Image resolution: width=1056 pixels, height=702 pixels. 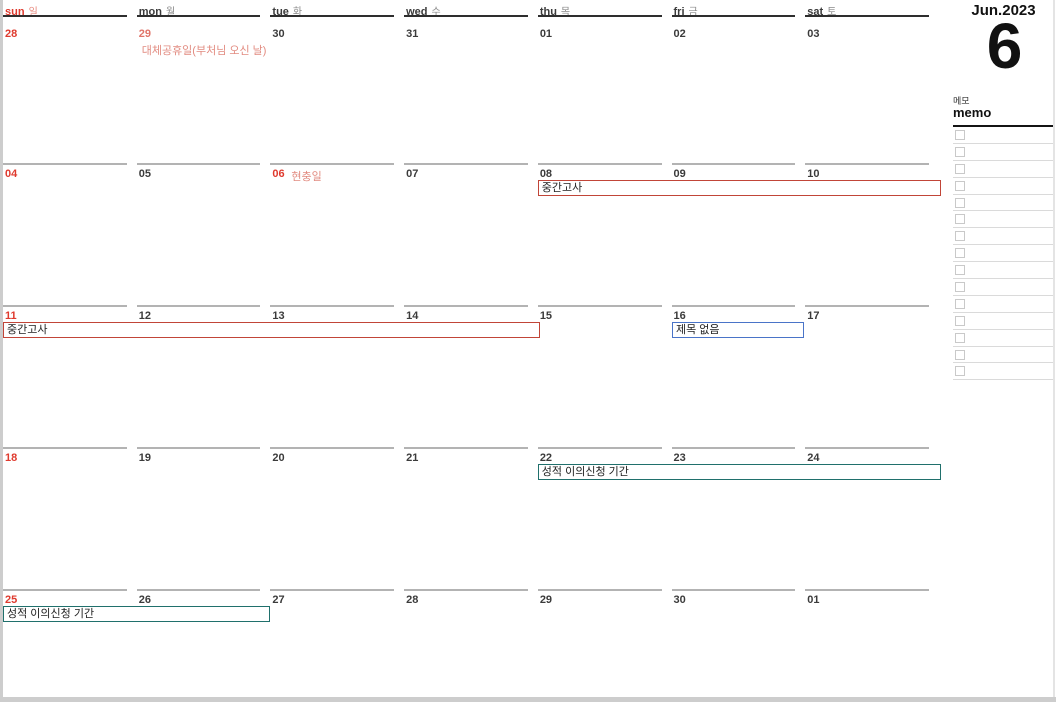 I want to click on day-number: 03, so click(x=813, y=34).